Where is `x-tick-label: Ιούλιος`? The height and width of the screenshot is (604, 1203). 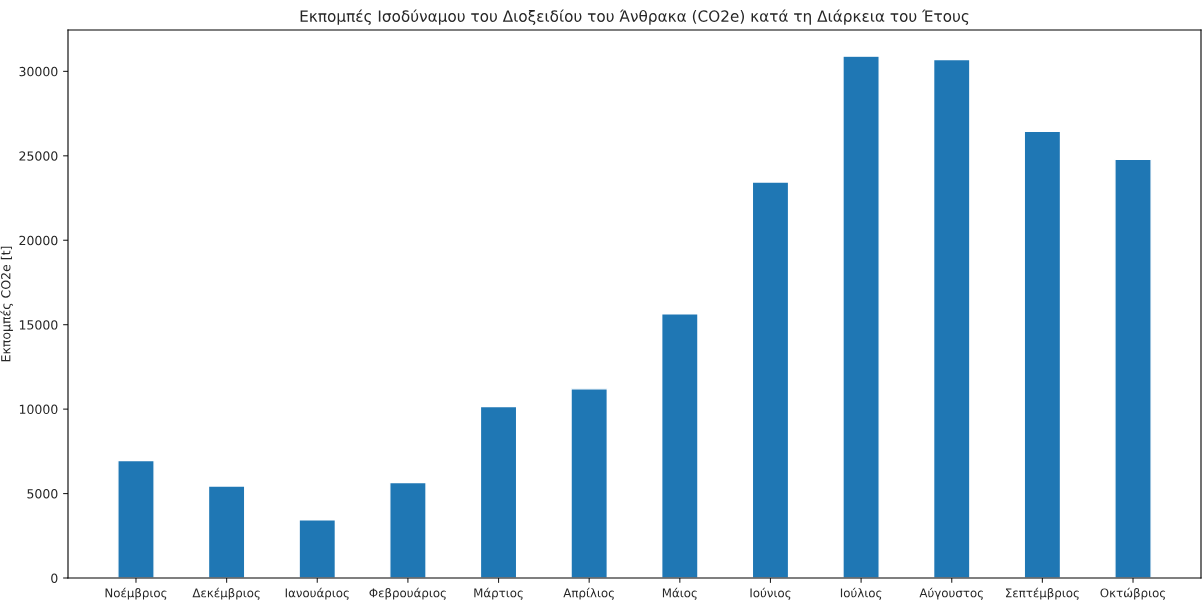
x-tick-label: Ιούλιος is located at coordinates (861, 593).